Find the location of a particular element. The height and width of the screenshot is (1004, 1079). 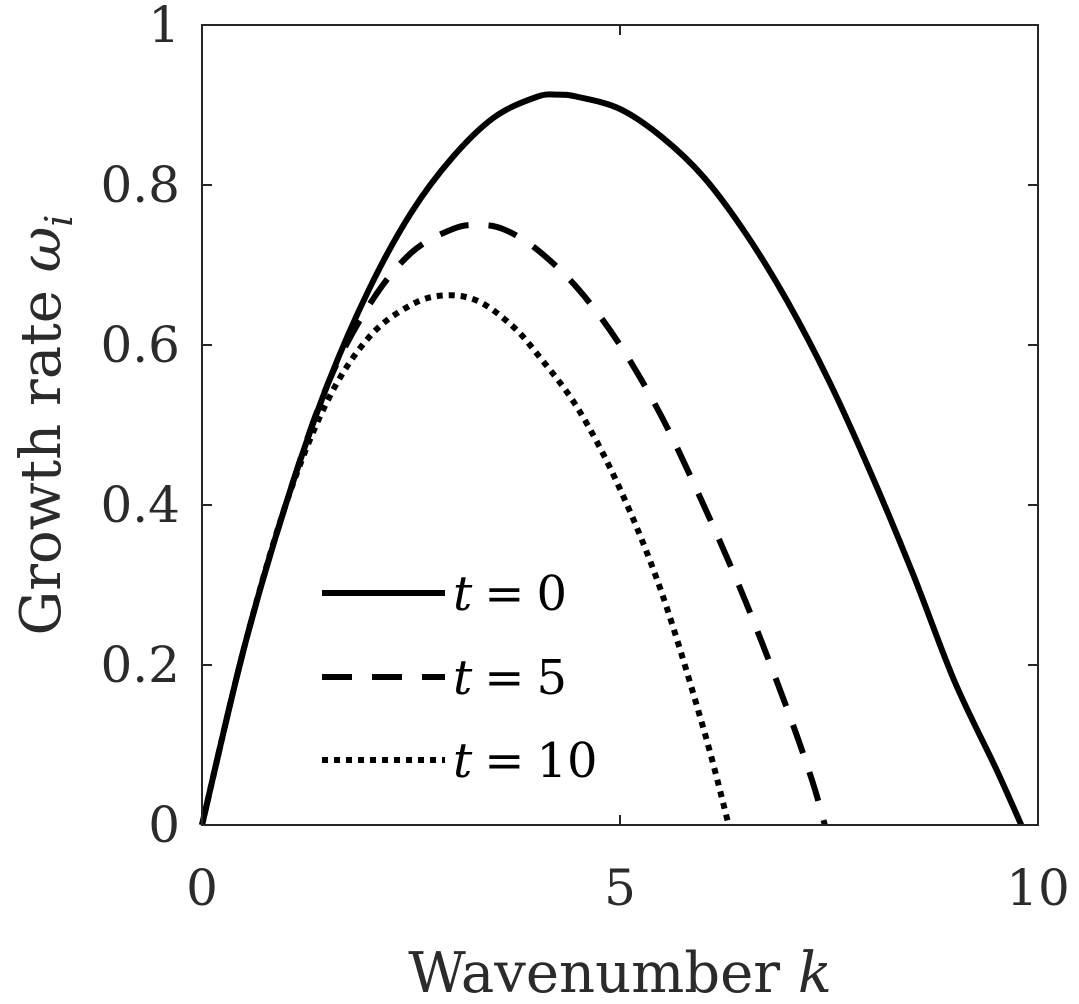

x-tick-label: 5 is located at coordinates (620, 888).